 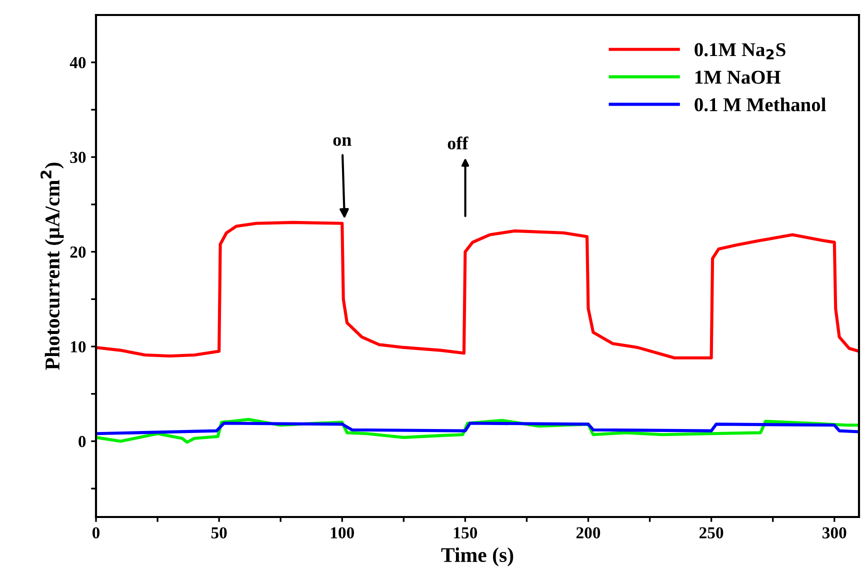 What do you see at coordinates (834, 532) in the screenshot?
I see `x-tick-label: 300` at bounding box center [834, 532].